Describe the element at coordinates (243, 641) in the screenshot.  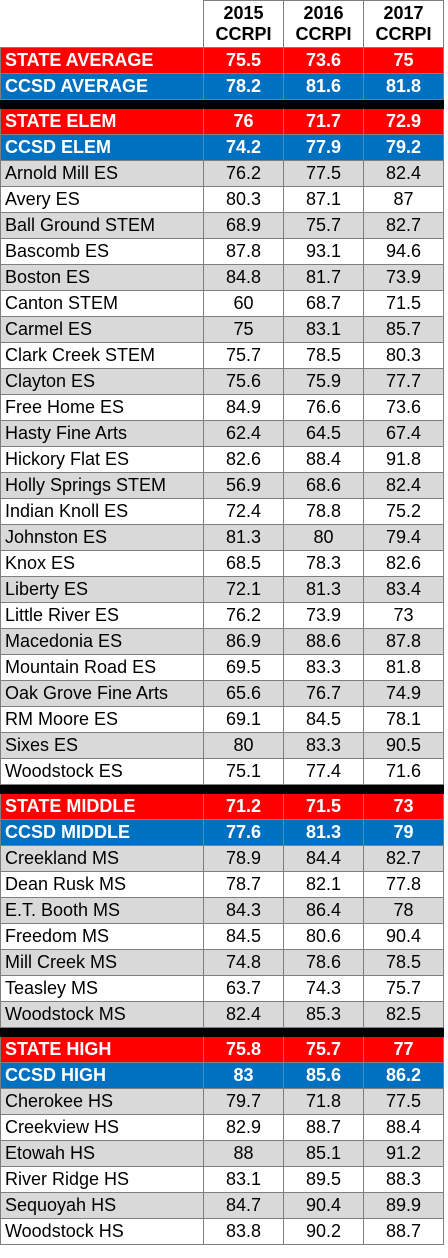
I see `score-cell-2015: 86.9` at that location.